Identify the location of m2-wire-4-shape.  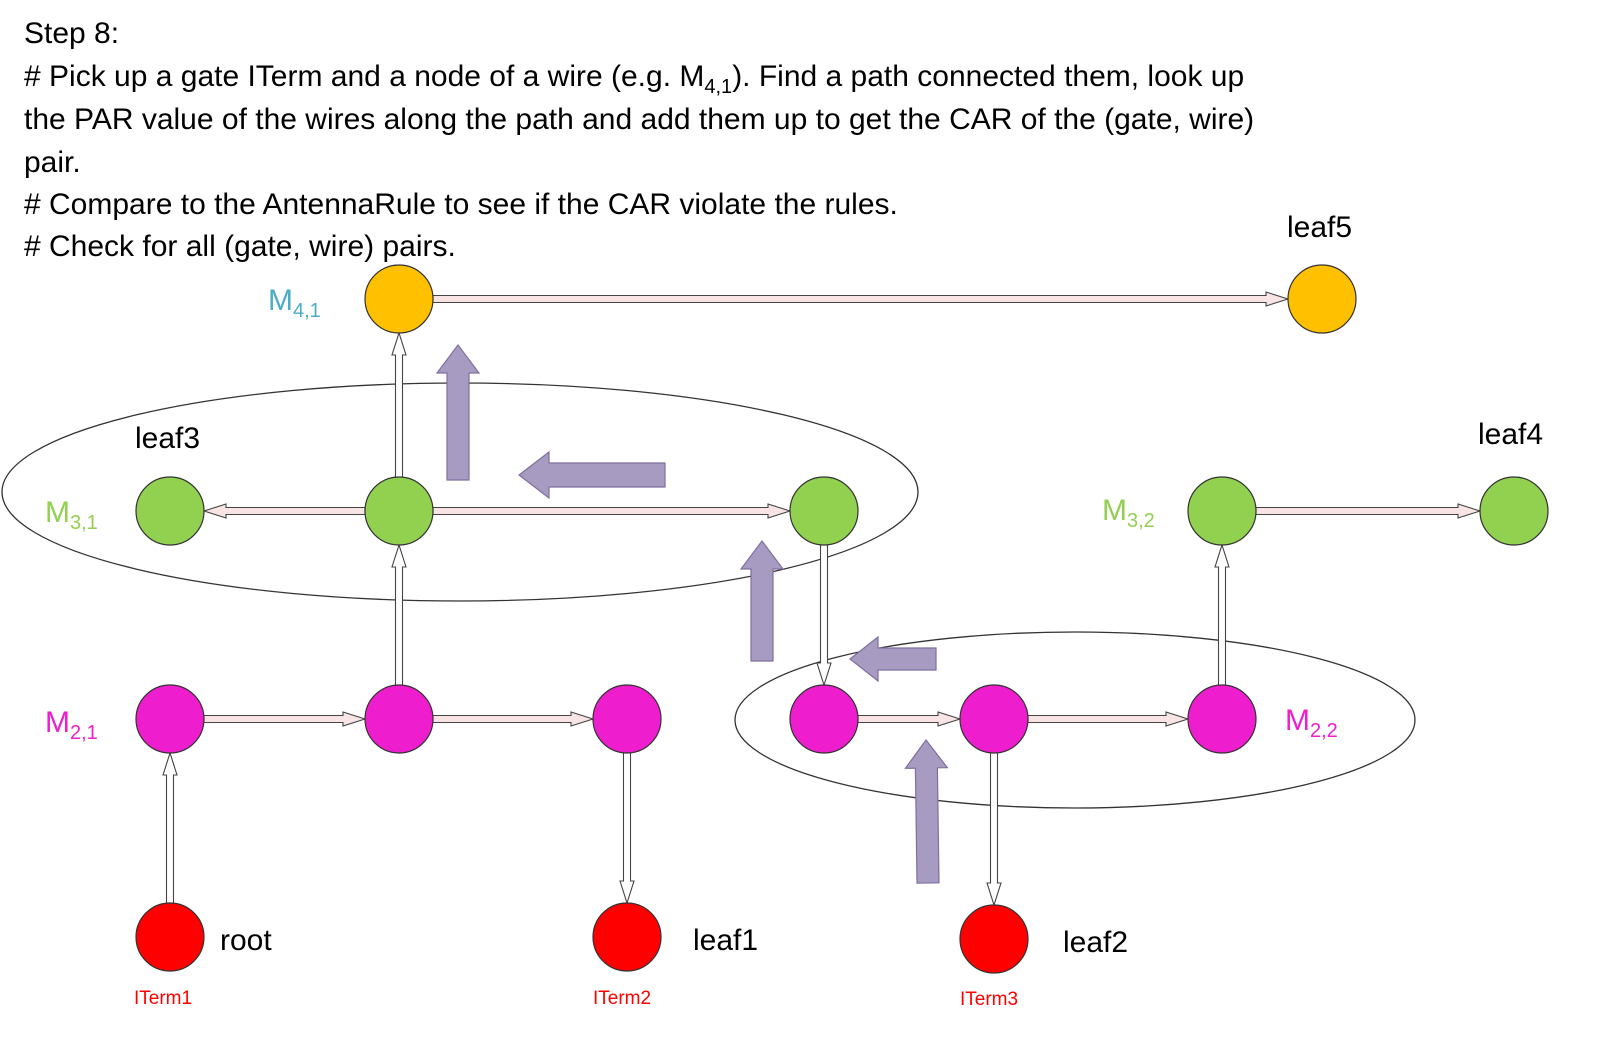
(1108, 719).